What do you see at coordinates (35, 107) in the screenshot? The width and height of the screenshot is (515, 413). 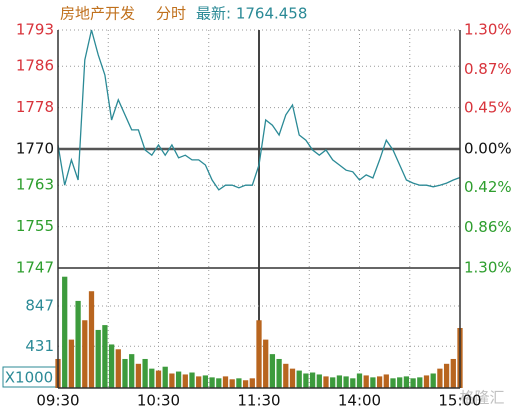 I see `y-tick-label: 1778` at bounding box center [35, 107].